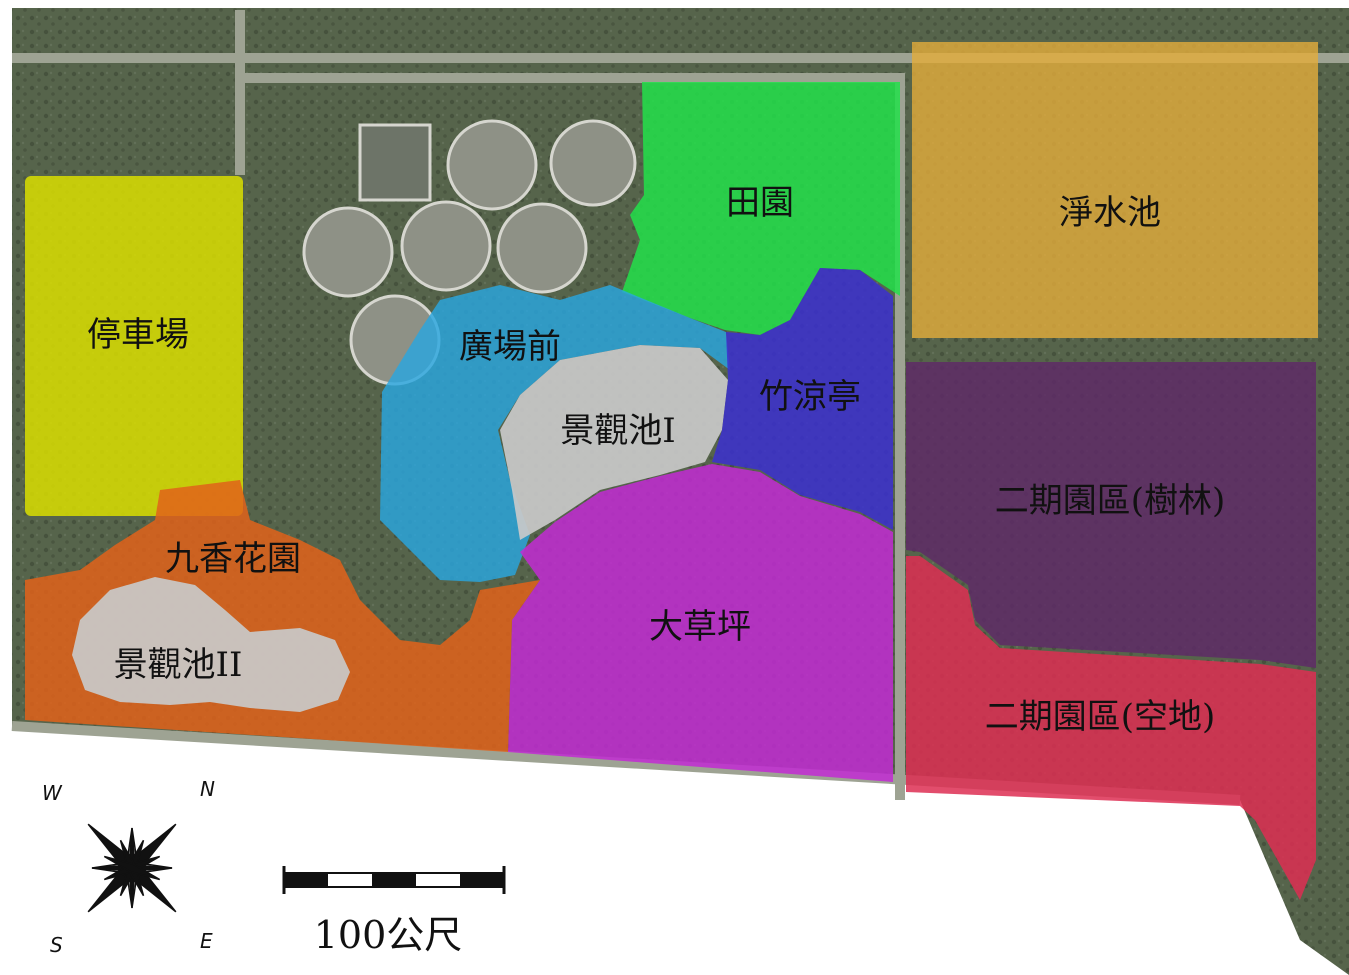 The image size is (1349, 975). Describe the element at coordinates (700, 627) in the screenshot. I see `label-big-lawn: 大草坪` at that location.